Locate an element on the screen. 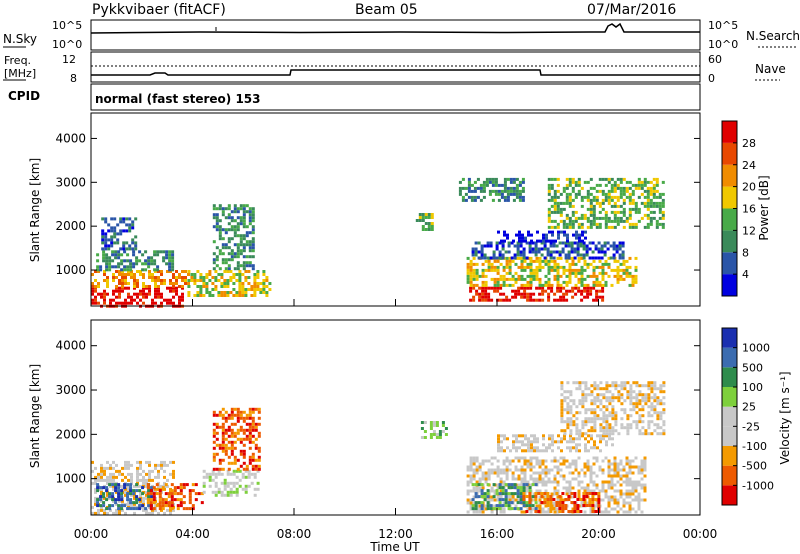  power-colorbar-swatch is located at coordinates (729, 241).